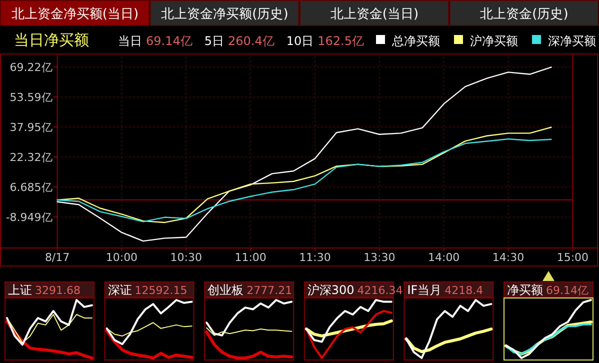 This screenshot has width=599, height=363. I want to click on y-tick-label: 6.685亿, so click(31, 187).